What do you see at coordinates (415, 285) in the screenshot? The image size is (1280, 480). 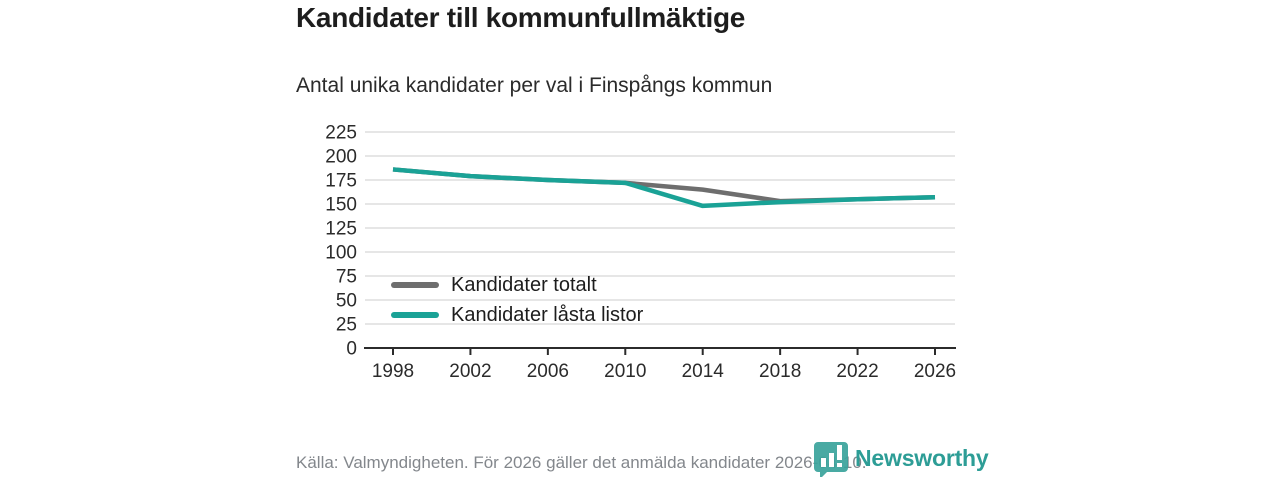 I see `legend-swatch-totalt` at bounding box center [415, 285].